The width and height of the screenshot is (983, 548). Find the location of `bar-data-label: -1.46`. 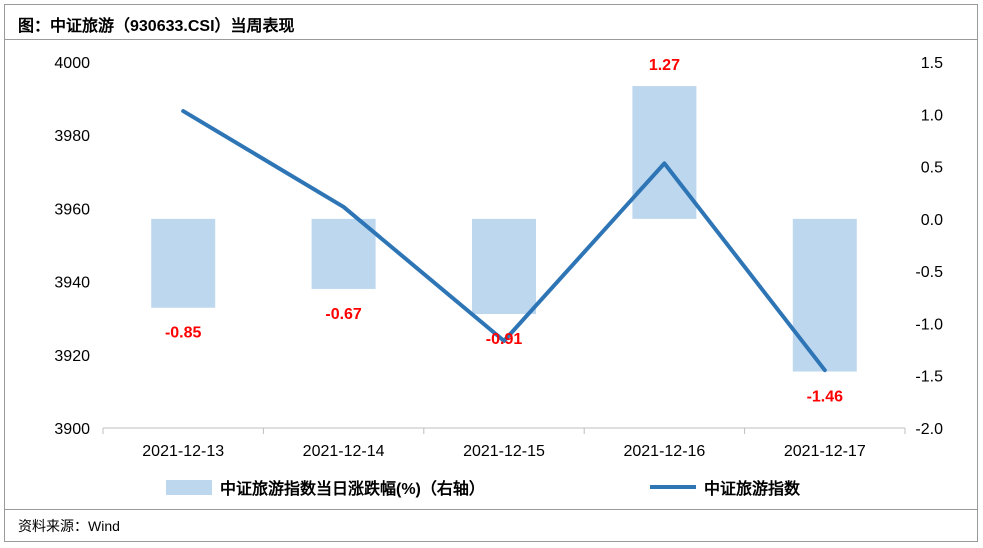

bar-data-label: -1.46 is located at coordinates (825, 397).